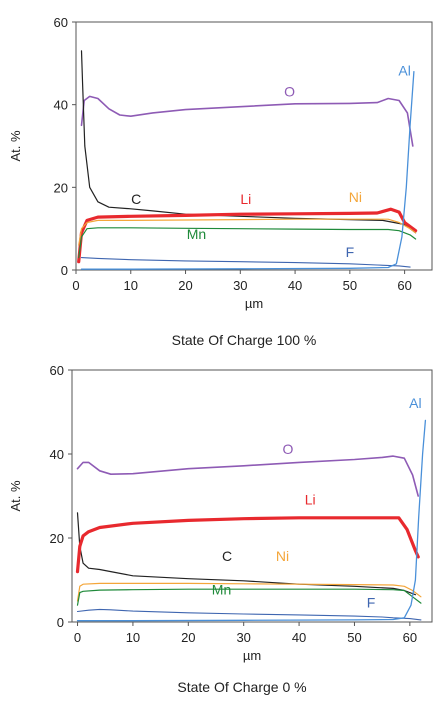 The width and height of the screenshot is (440, 716). I want to click on chart-title: State Of Charge 100 %, so click(244, 340).